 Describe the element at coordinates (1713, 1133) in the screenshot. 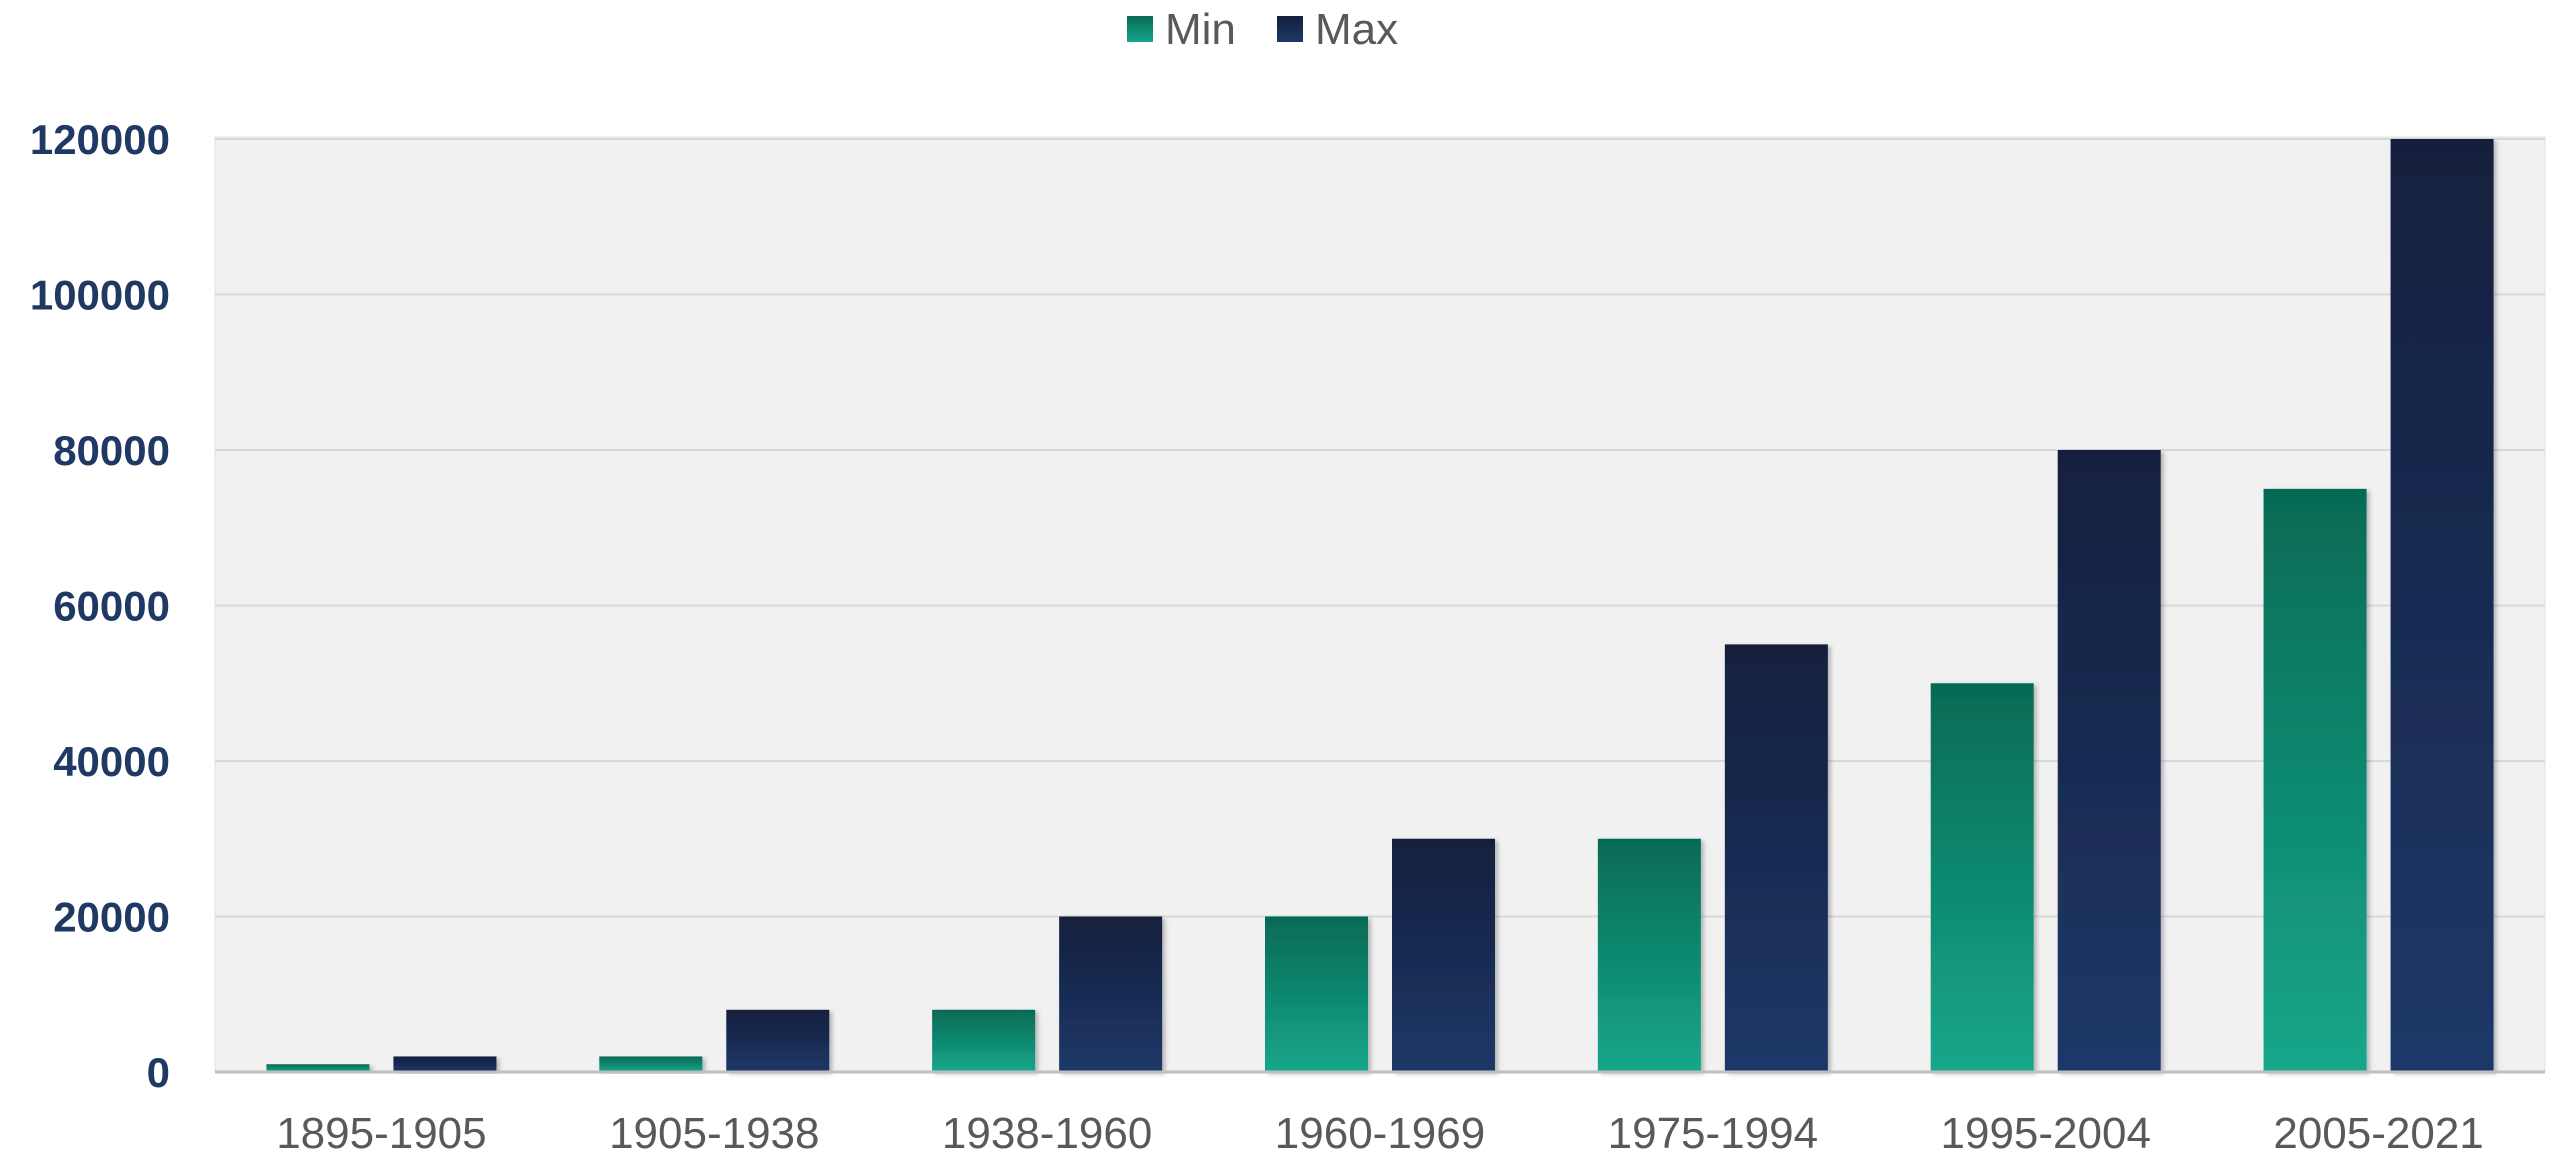

I see `x-tick-label: 1975-1994` at that location.